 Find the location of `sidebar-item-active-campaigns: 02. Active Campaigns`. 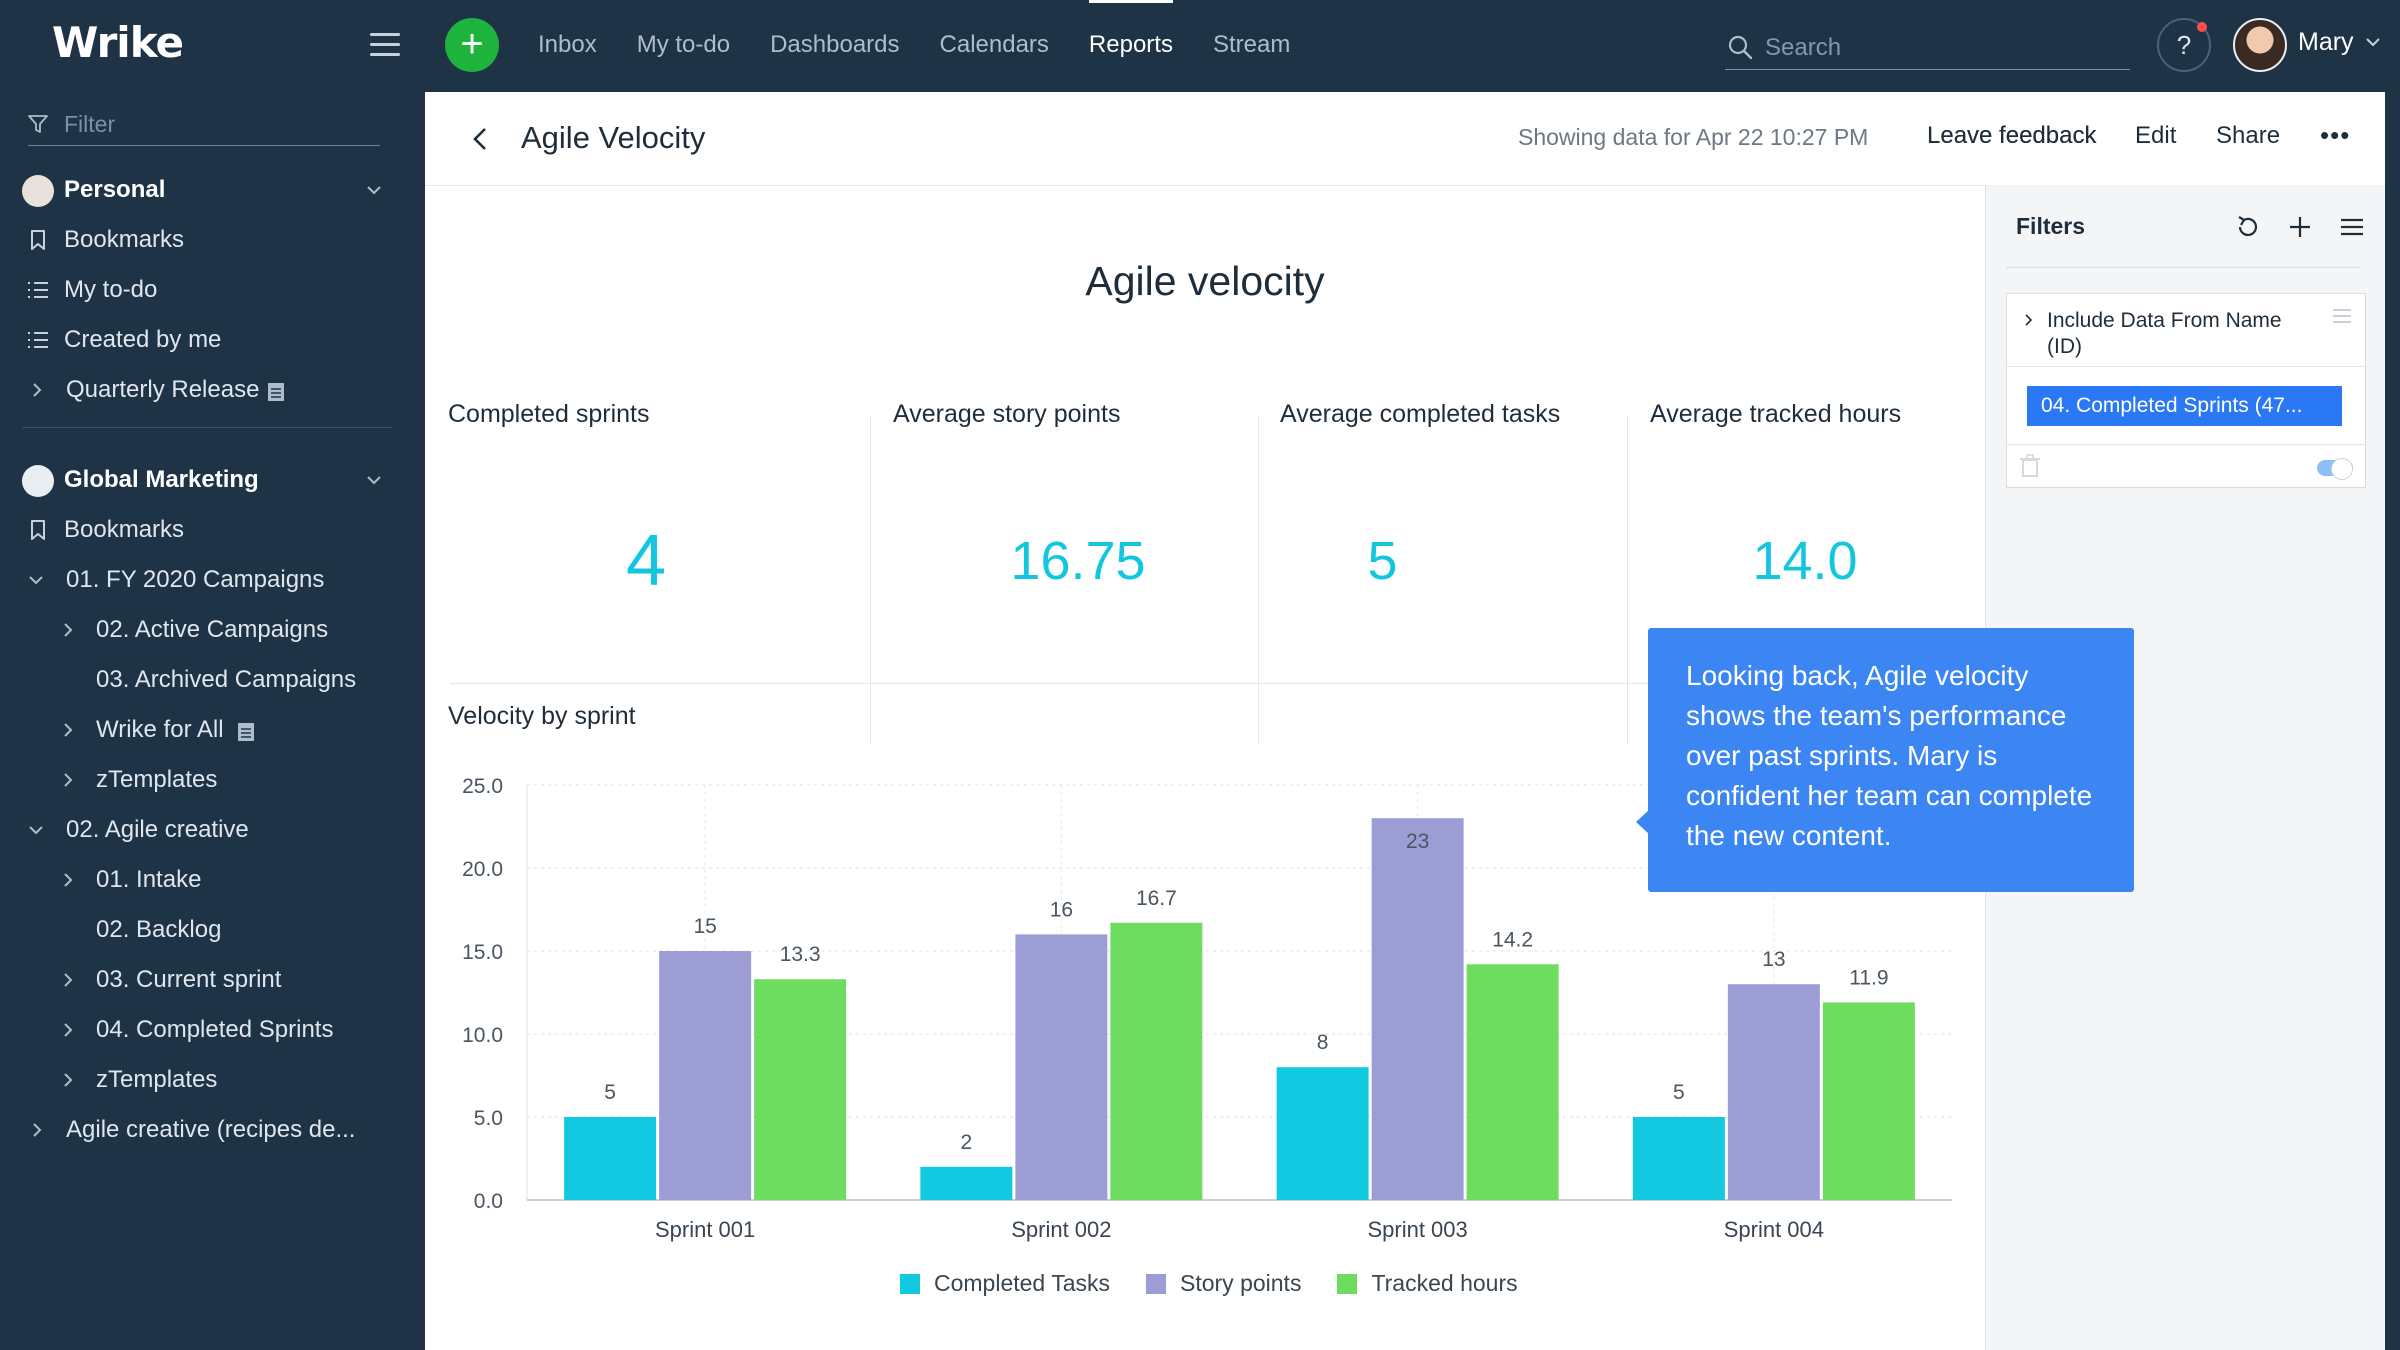

sidebar-item-active-campaigns: 02. Active Campaigns is located at coordinates (212, 630).